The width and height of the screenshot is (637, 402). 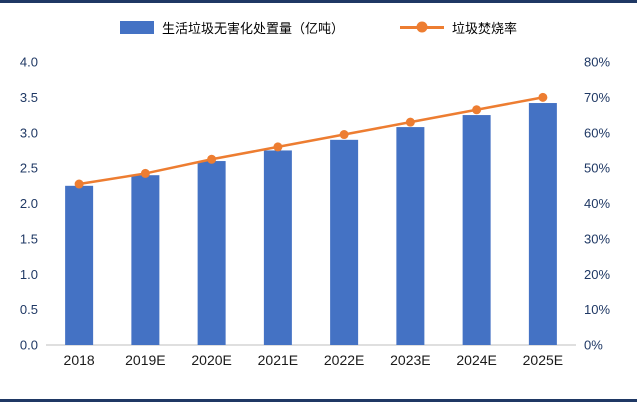 What do you see at coordinates (344, 135) in the screenshot?
I see `line-marker-2022E` at bounding box center [344, 135].